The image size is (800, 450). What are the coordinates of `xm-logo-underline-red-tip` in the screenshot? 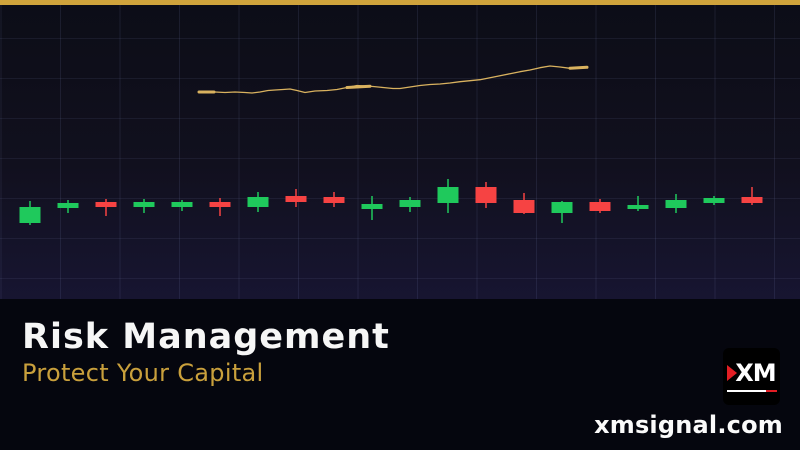 It's located at (771, 391).